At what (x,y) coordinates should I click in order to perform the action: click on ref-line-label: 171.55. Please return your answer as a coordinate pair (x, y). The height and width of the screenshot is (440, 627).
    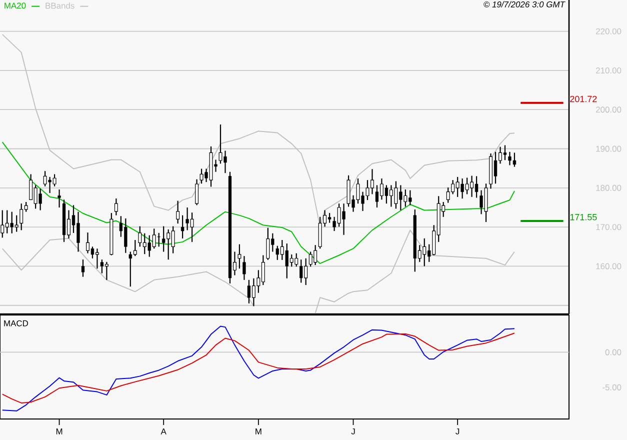
    Looking at the image, I should click on (583, 217).